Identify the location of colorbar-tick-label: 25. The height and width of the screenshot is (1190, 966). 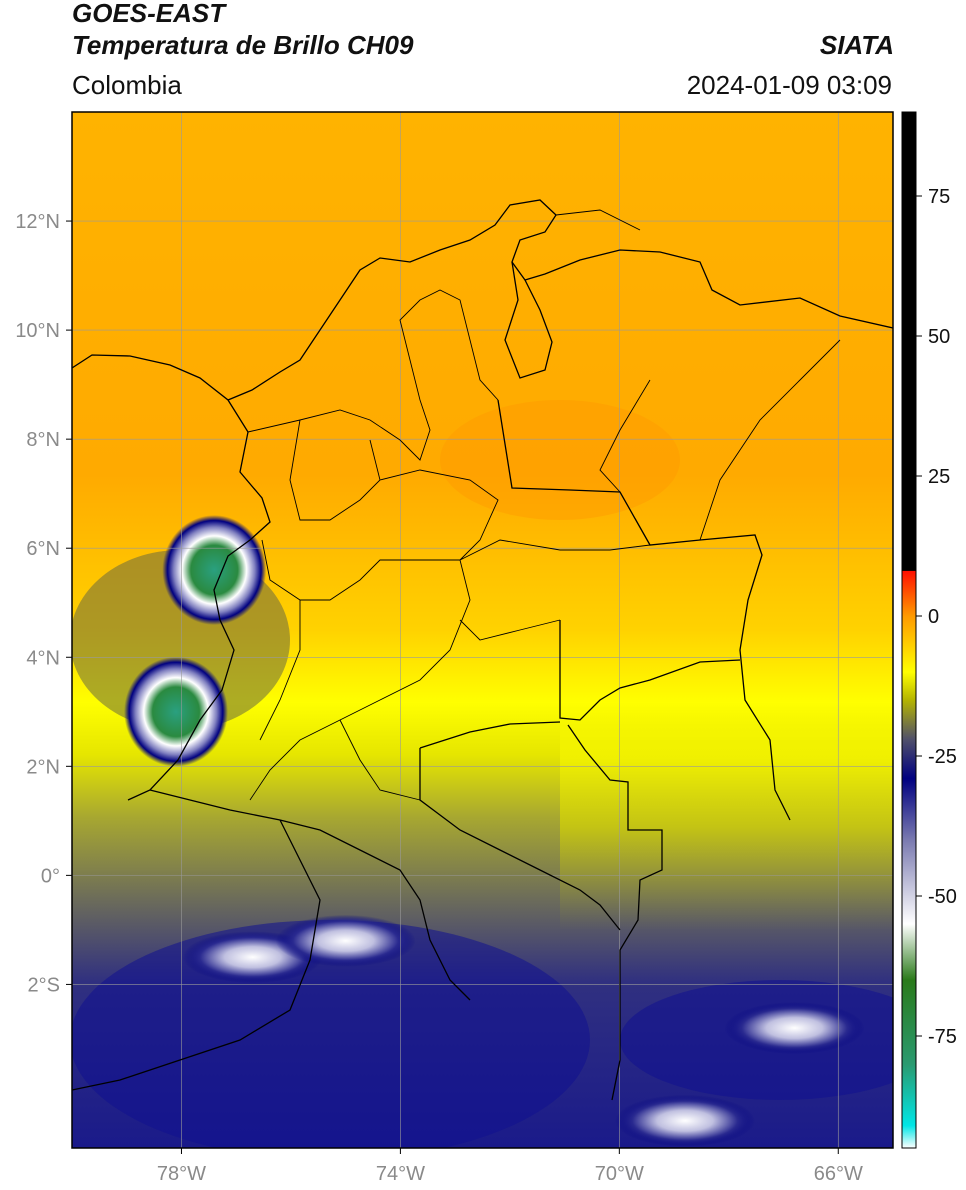
(939, 477).